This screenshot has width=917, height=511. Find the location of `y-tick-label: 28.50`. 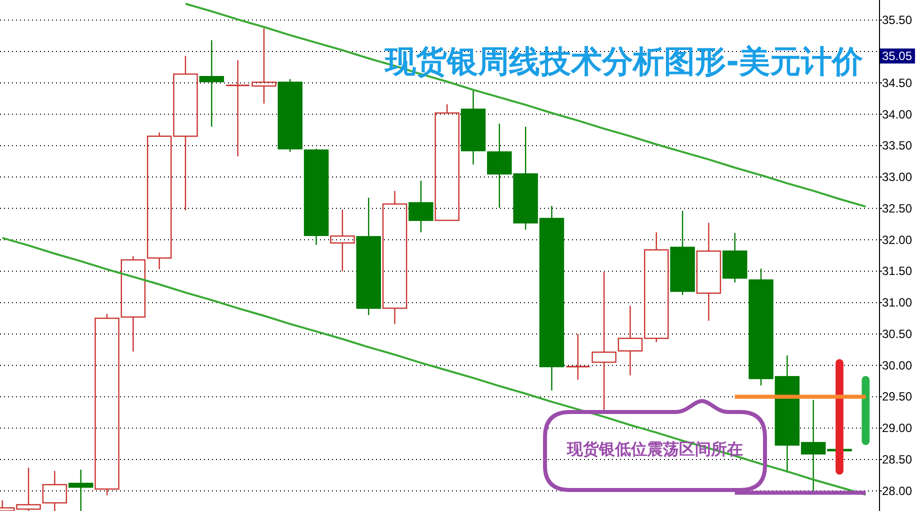

y-tick-label: 28.50 is located at coordinates (897, 459).